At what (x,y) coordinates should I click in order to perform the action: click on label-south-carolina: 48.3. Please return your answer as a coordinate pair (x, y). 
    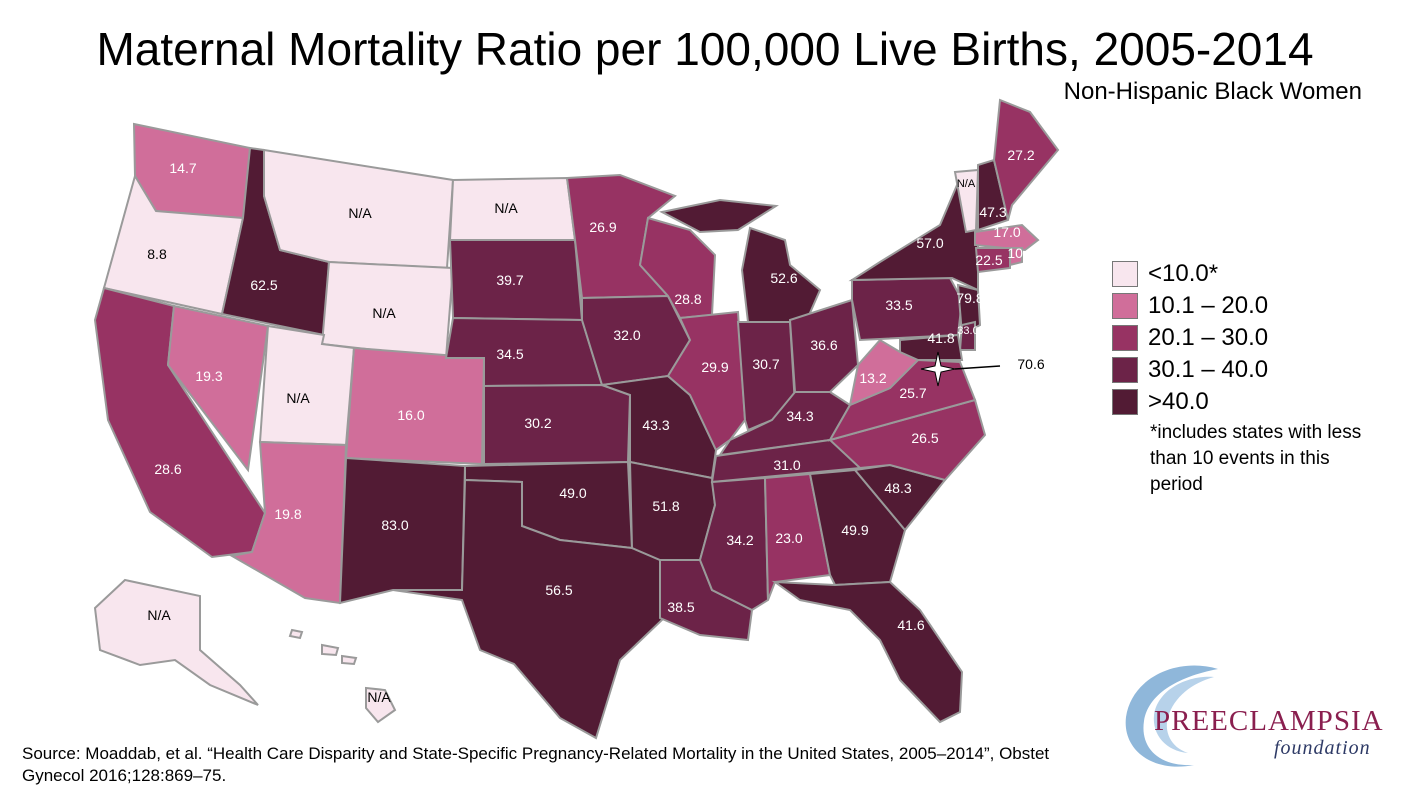
    Looking at the image, I should click on (897, 488).